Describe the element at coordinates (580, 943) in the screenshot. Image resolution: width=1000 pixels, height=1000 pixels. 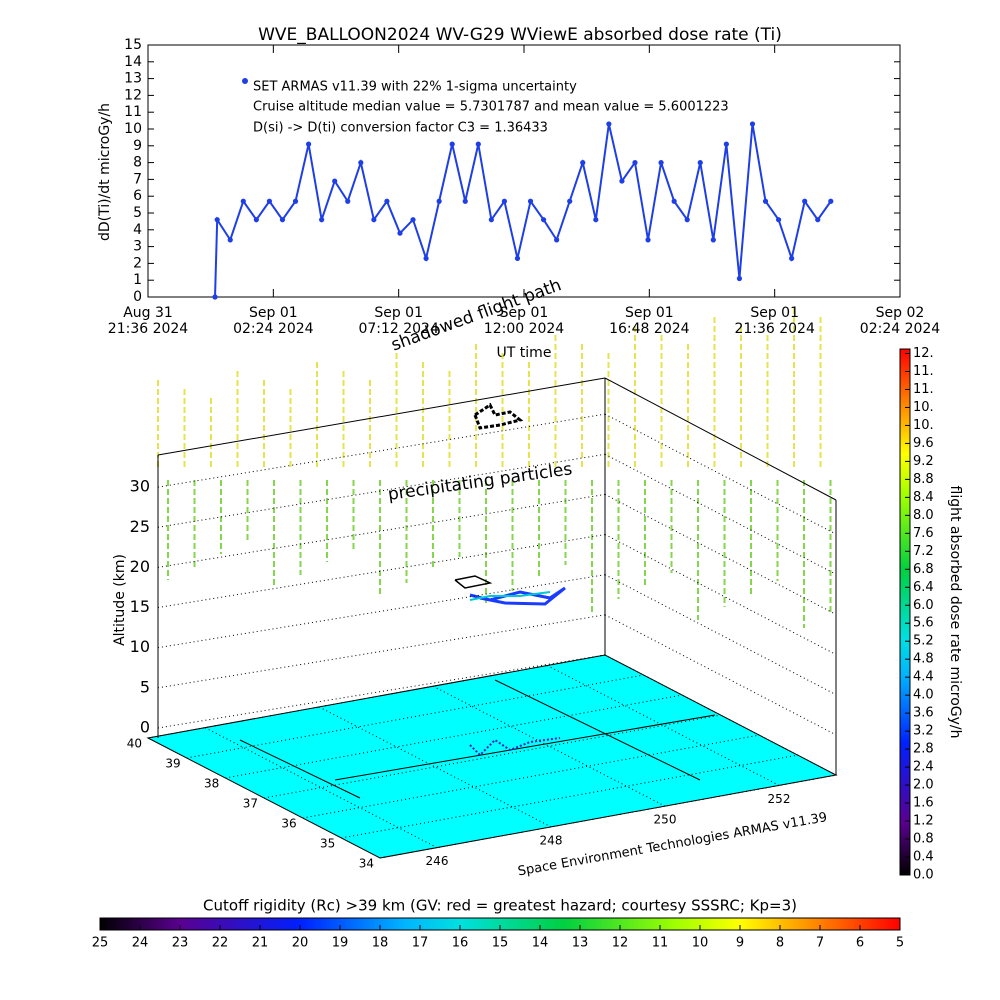
I see `colorbar-tick-label: 13` at that location.